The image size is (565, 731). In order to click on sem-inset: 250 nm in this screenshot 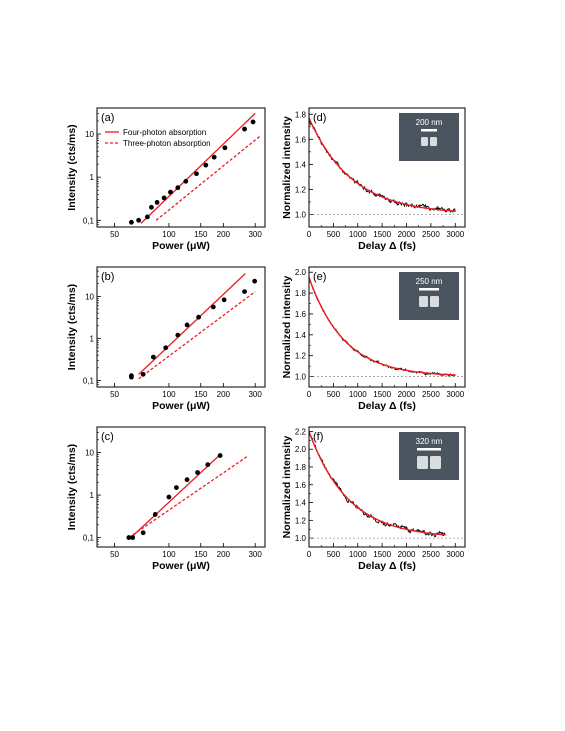, I will do `click(429, 296)`.